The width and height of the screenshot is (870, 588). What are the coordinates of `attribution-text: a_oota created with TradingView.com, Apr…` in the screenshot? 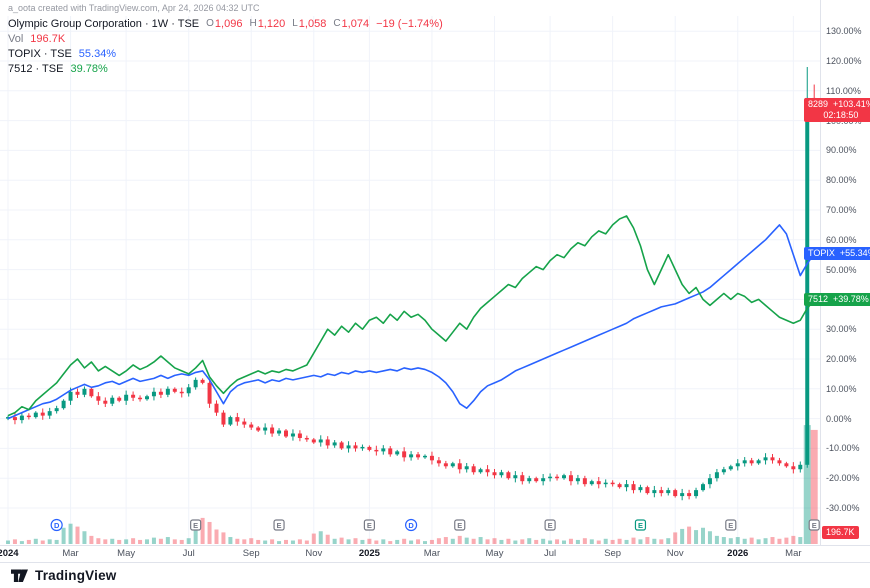 It's located at (134, 8).